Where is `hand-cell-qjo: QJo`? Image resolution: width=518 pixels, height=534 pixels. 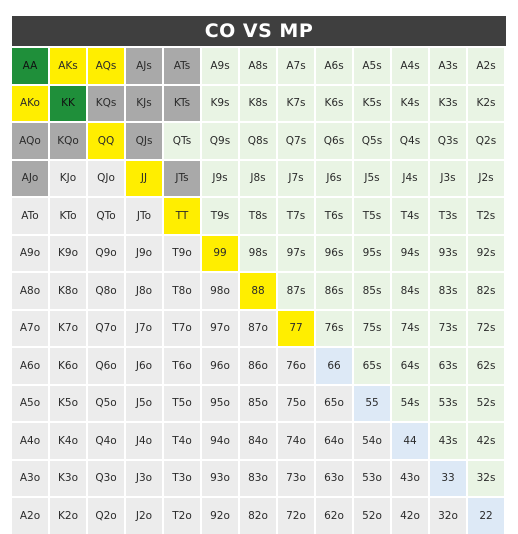 hand-cell-qjo: QJo is located at coordinates (106, 178).